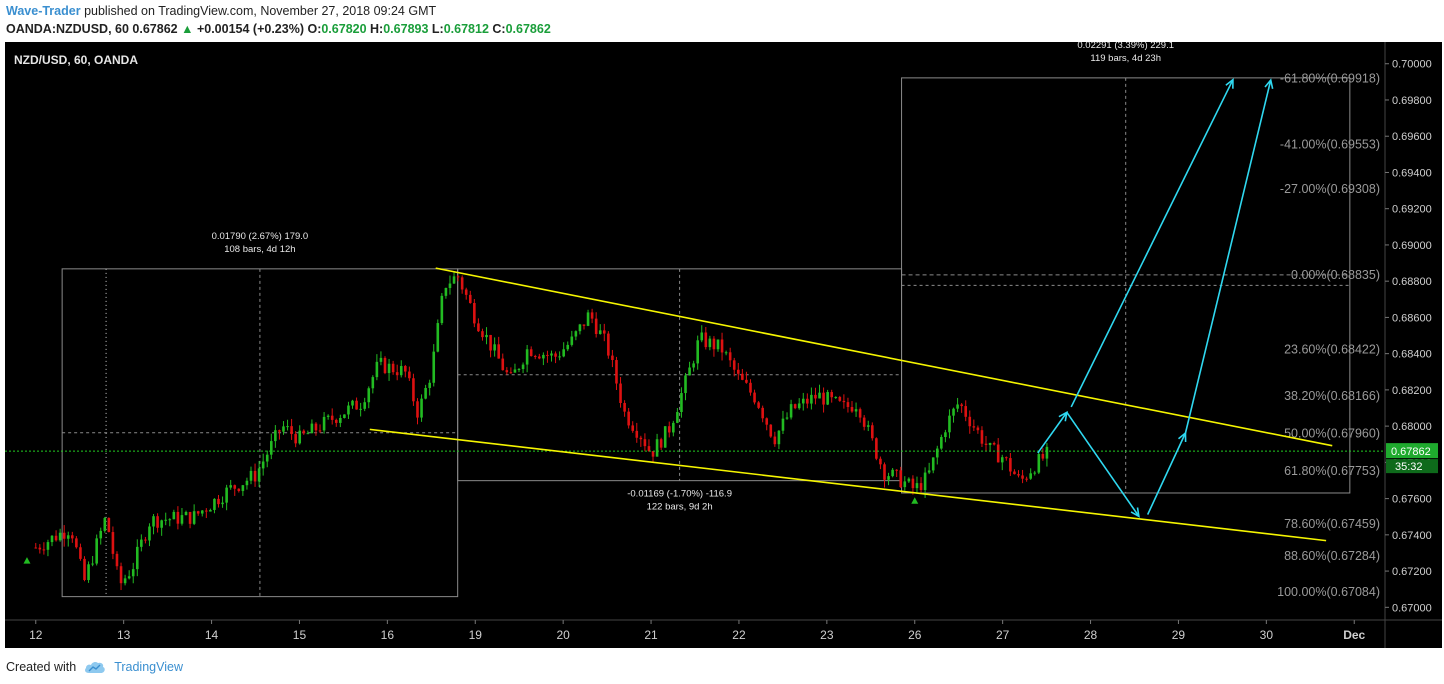 The height and width of the screenshot is (684, 1444). Describe the element at coordinates (1412, 572) in the screenshot. I see `price-tick-label: 0.67200` at that location.